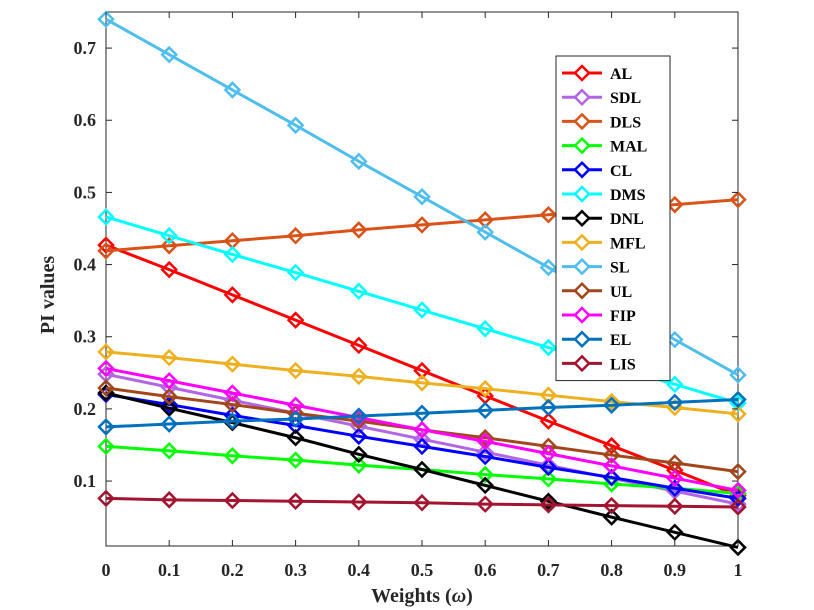 The width and height of the screenshot is (814, 610). What do you see at coordinates (169, 387) in the screenshot?
I see `data-point-sdl` at bounding box center [169, 387].